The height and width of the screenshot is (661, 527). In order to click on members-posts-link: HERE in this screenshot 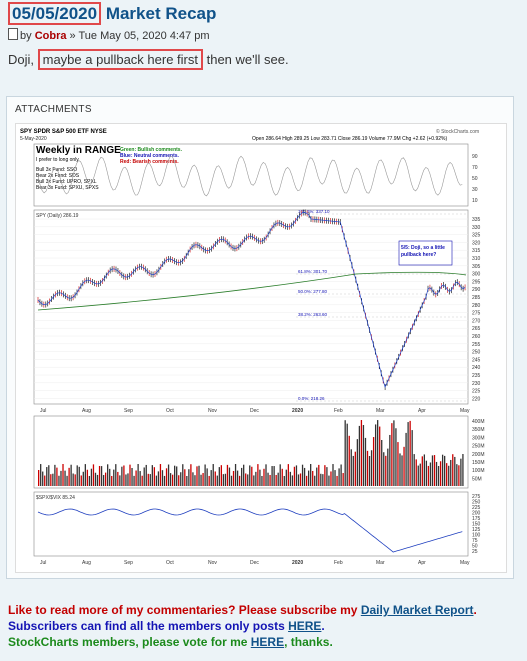, I will do `click(305, 626)`.